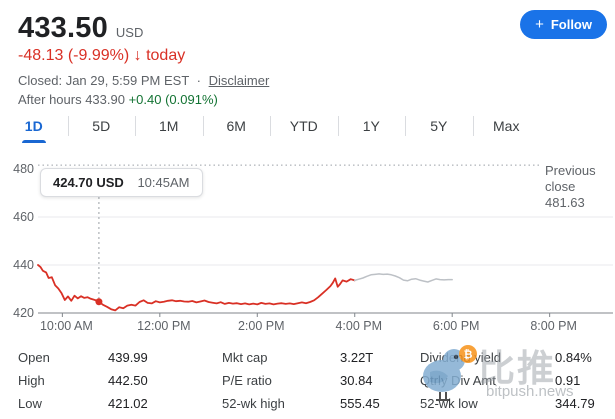 Image resolution: width=615 pixels, height=419 pixels. What do you see at coordinates (74, 55) in the screenshot?
I see `price-change: -48.13 (-9.99%)` at bounding box center [74, 55].